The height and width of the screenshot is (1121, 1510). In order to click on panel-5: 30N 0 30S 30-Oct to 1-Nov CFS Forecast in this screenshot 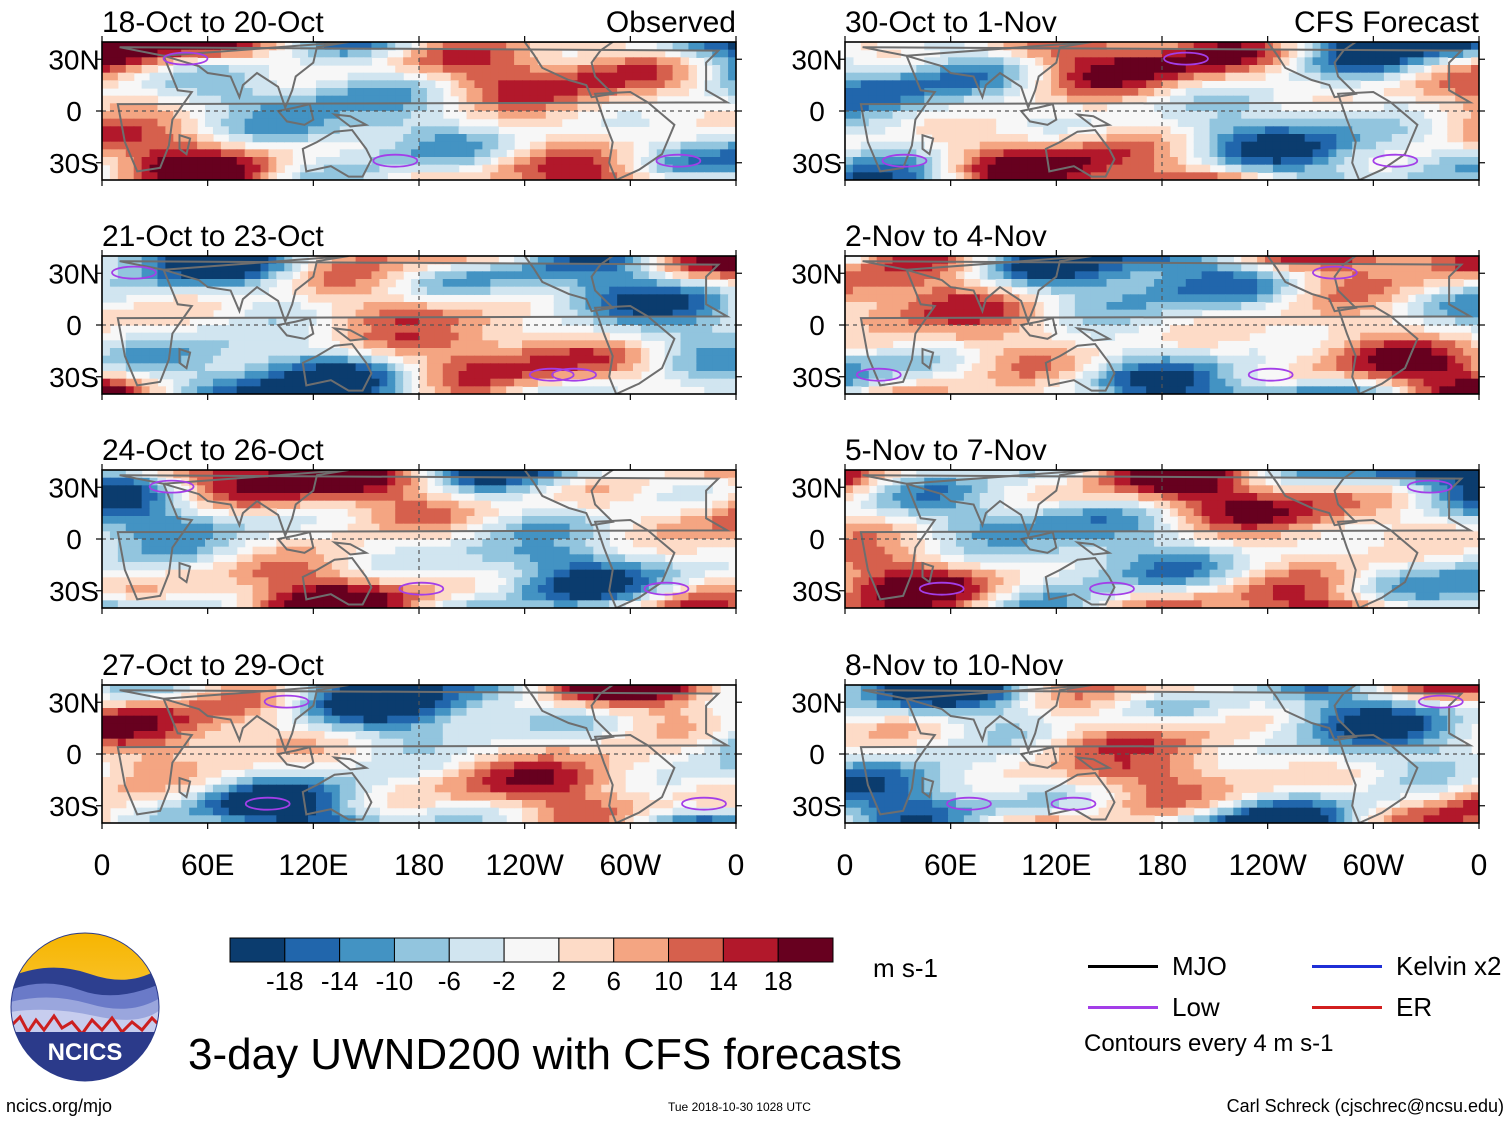, I will do `click(1138, 96)`.